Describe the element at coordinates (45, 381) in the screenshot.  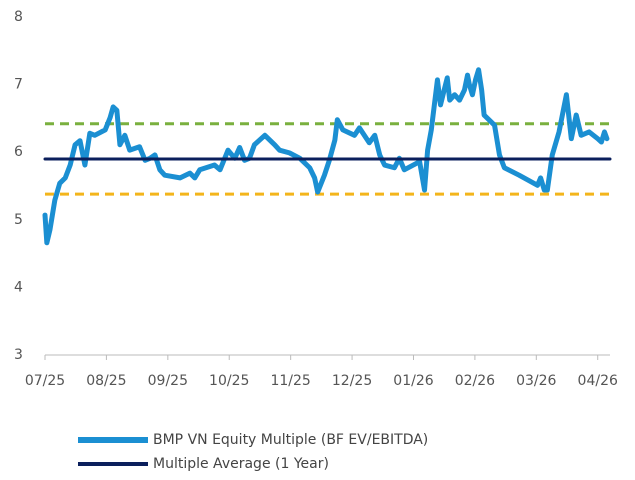
I see `x-tick-label: 07/25` at that location.